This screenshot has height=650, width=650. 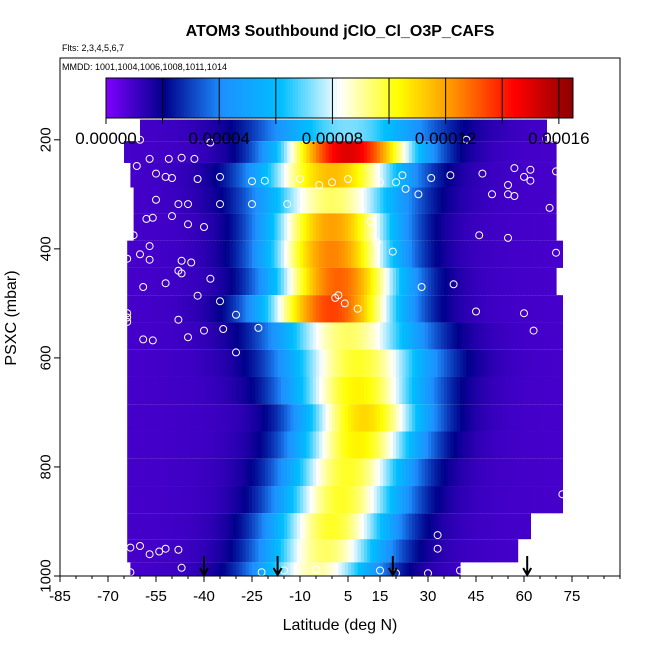 What do you see at coordinates (252, 596) in the screenshot?
I see `x-tick-label: -25` at bounding box center [252, 596].